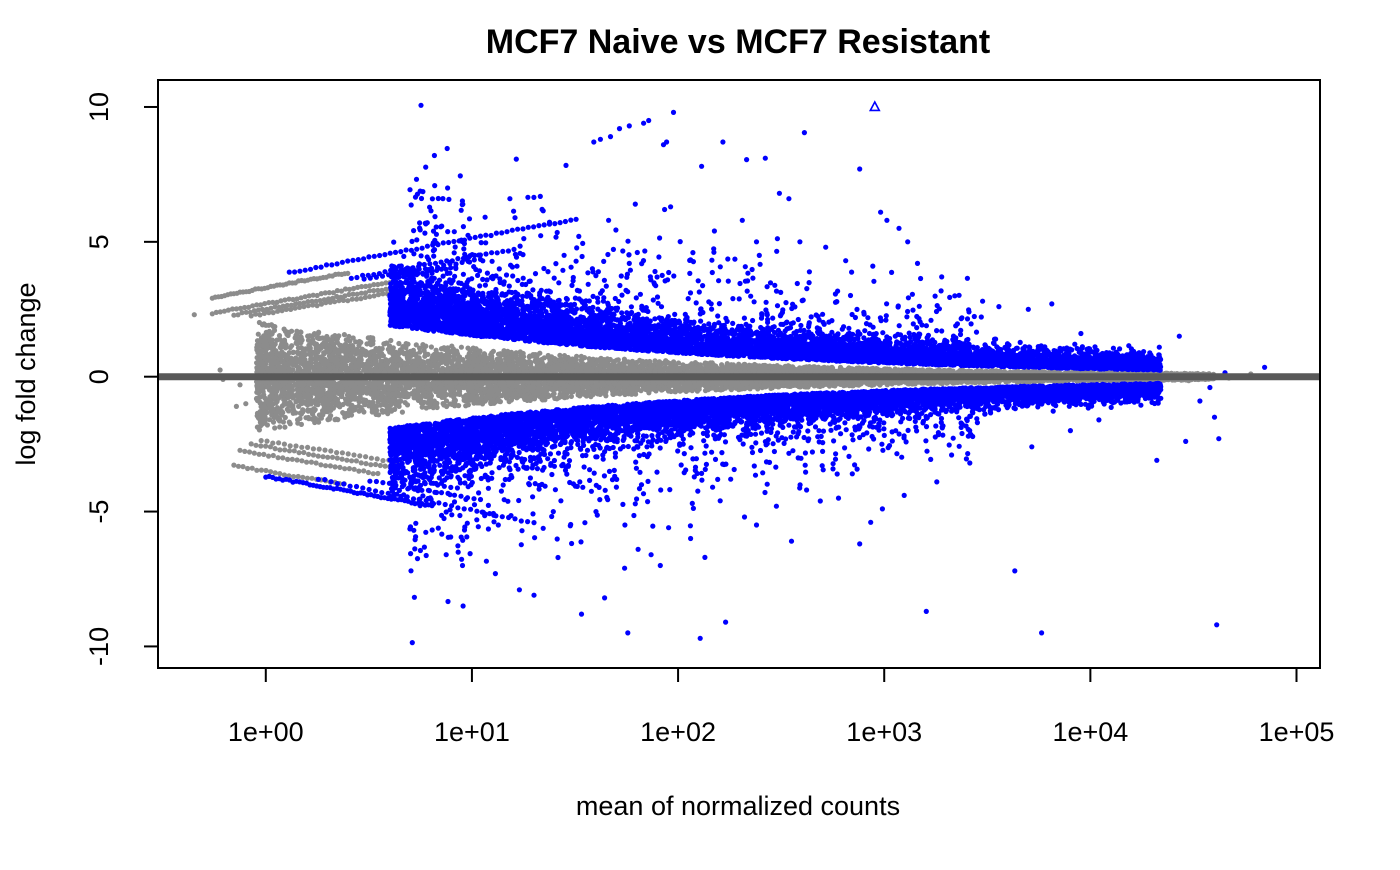  What do you see at coordinates (738, 42) in the screenshot?
I see `chart-title: MCF7 Naive vs MCF7 Resistant` at bounding box center [738, 42].